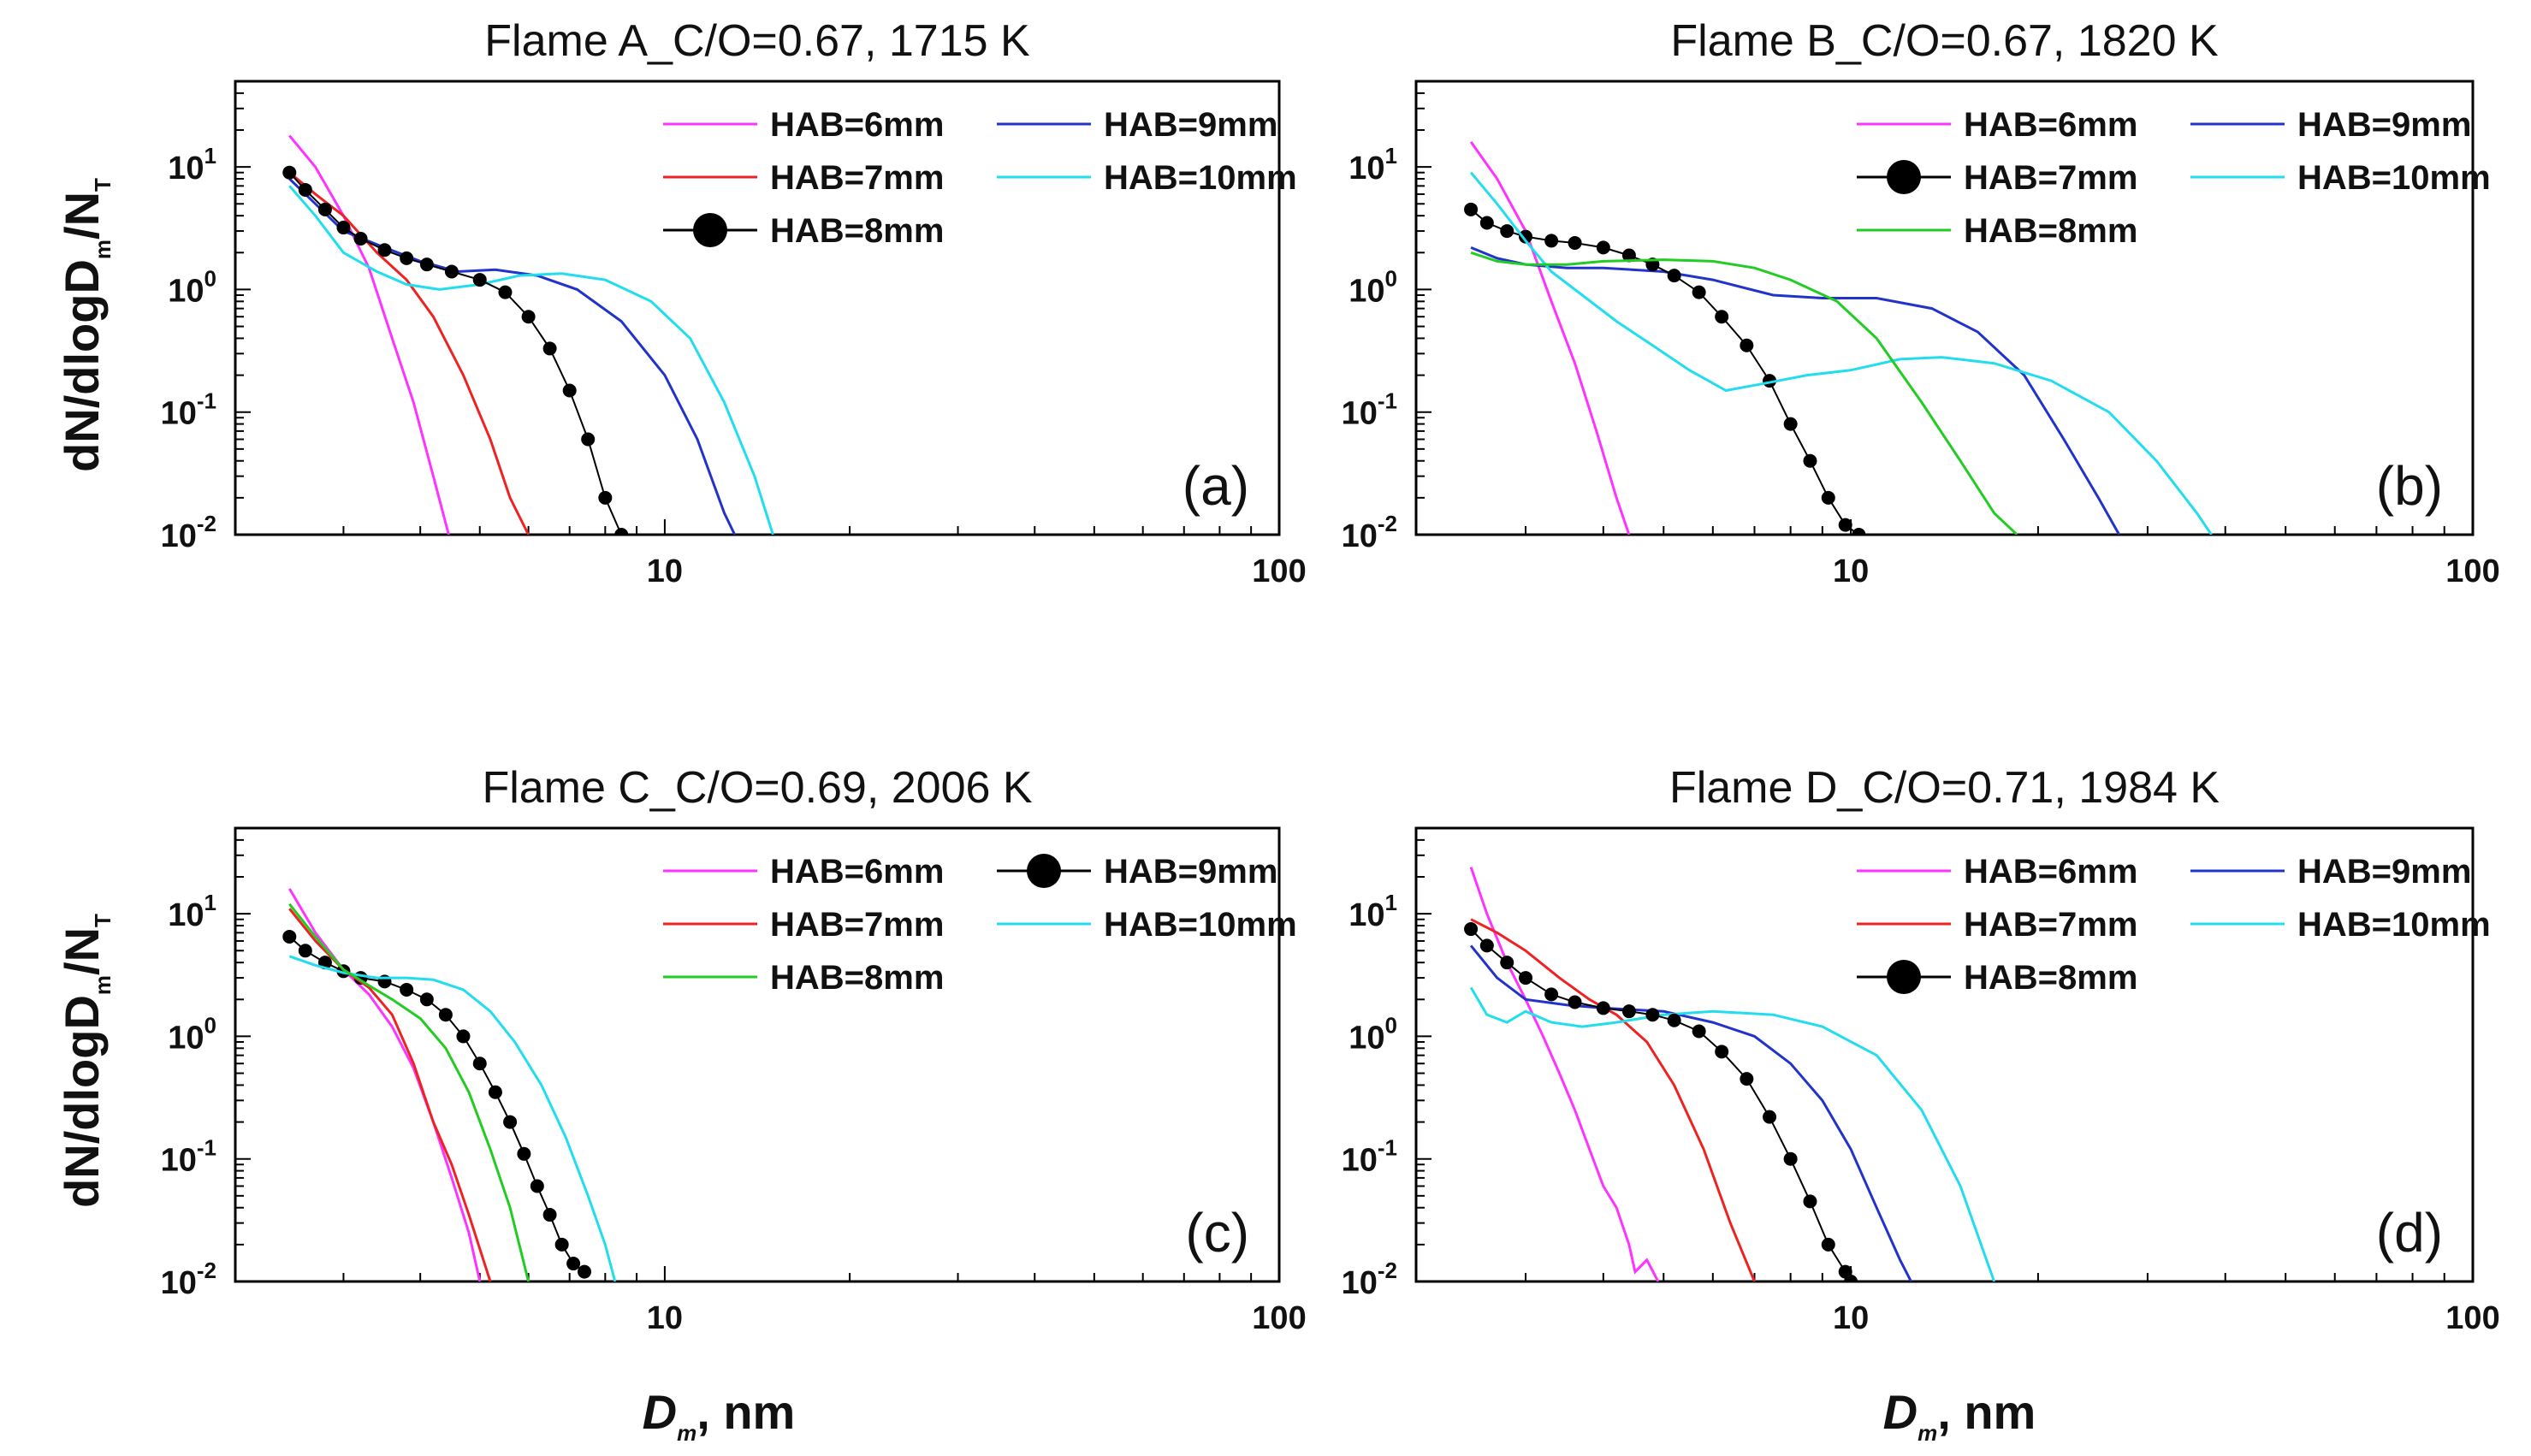  I want to click on chart-title: Flame B_C/O=0.67, 1820 K, so click(1945, 41).